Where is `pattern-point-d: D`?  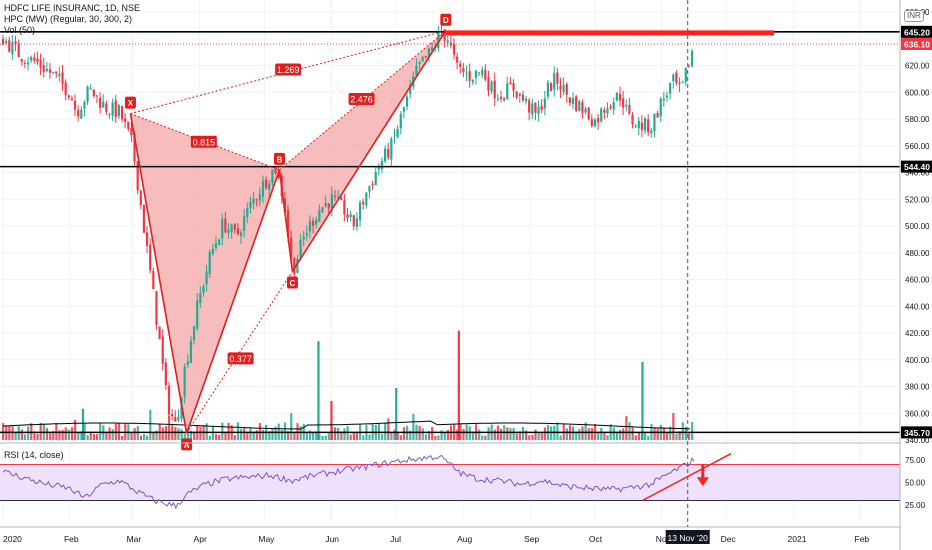 pattern-point-d: D is located at coordinates (446, 20).